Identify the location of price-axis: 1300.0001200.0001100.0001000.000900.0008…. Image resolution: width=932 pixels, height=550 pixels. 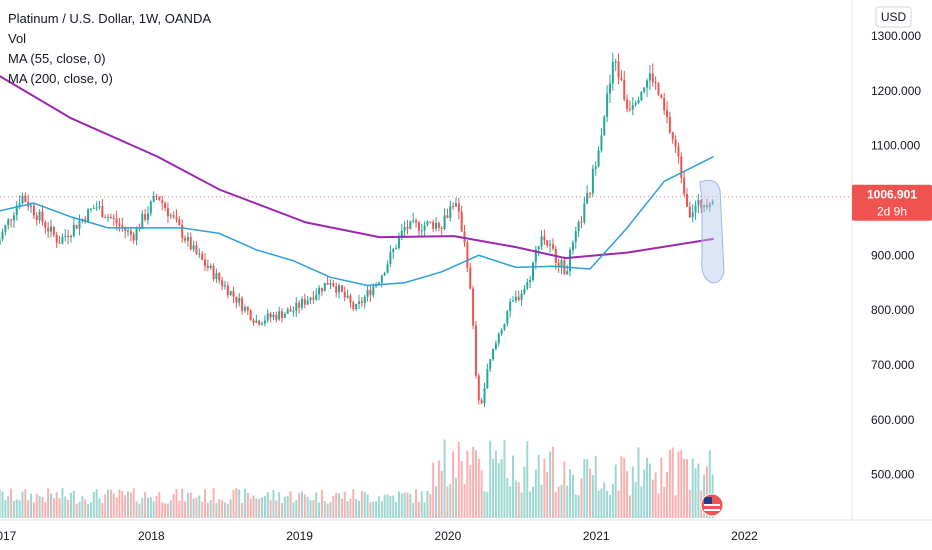
(896, 255).